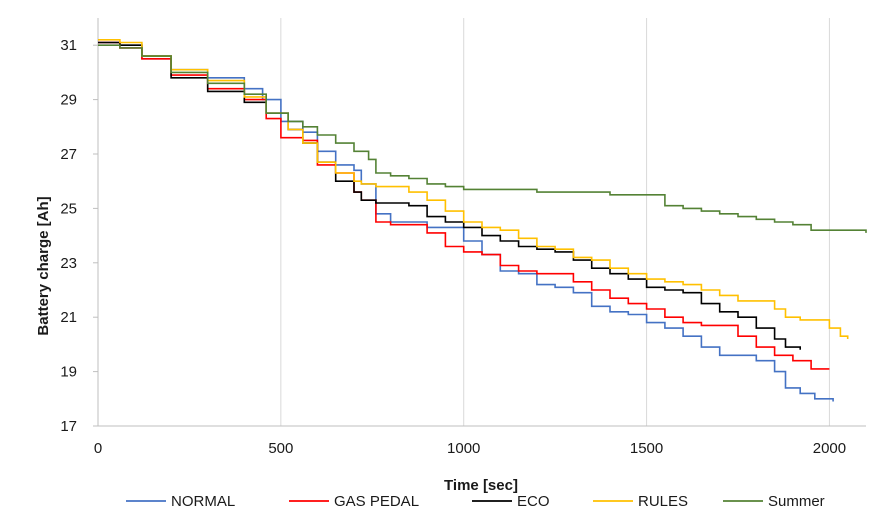  Describe the element at coordinates (68, 372) in the screenshot. I see `y-tick-label-19: 19` at that location.